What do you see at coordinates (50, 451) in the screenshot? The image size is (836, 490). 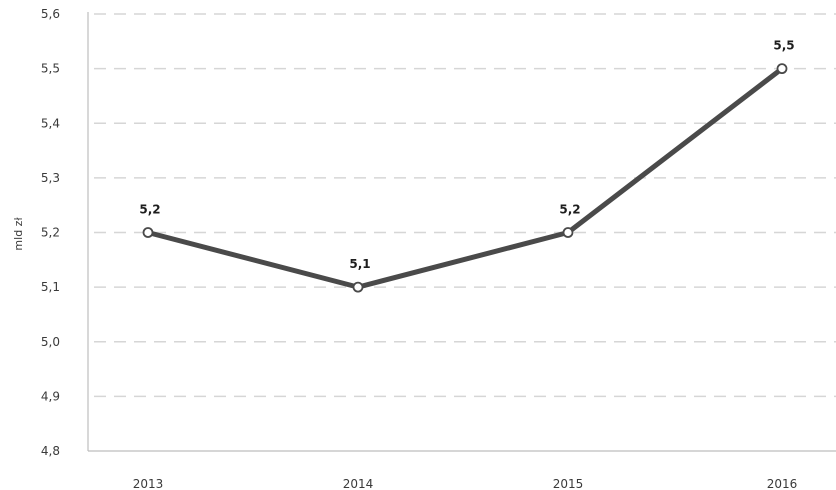 I see `y-tick-label: 4,8` at bounding box center [50, 451].